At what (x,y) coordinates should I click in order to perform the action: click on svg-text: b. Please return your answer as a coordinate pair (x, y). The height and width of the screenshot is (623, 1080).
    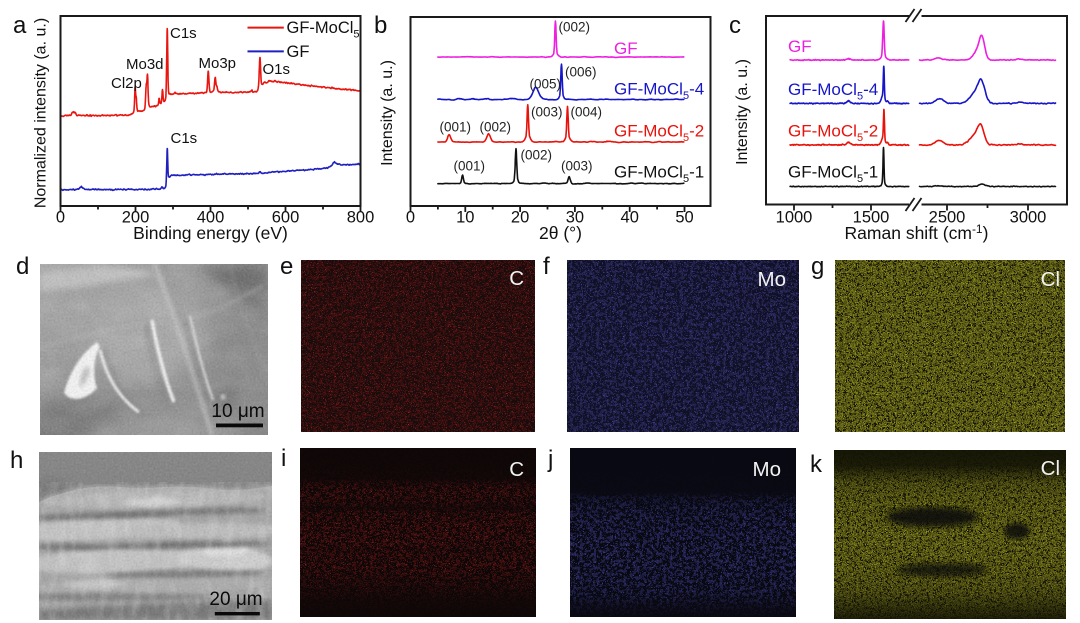
    Looking at the image, I should click on (380, 25).